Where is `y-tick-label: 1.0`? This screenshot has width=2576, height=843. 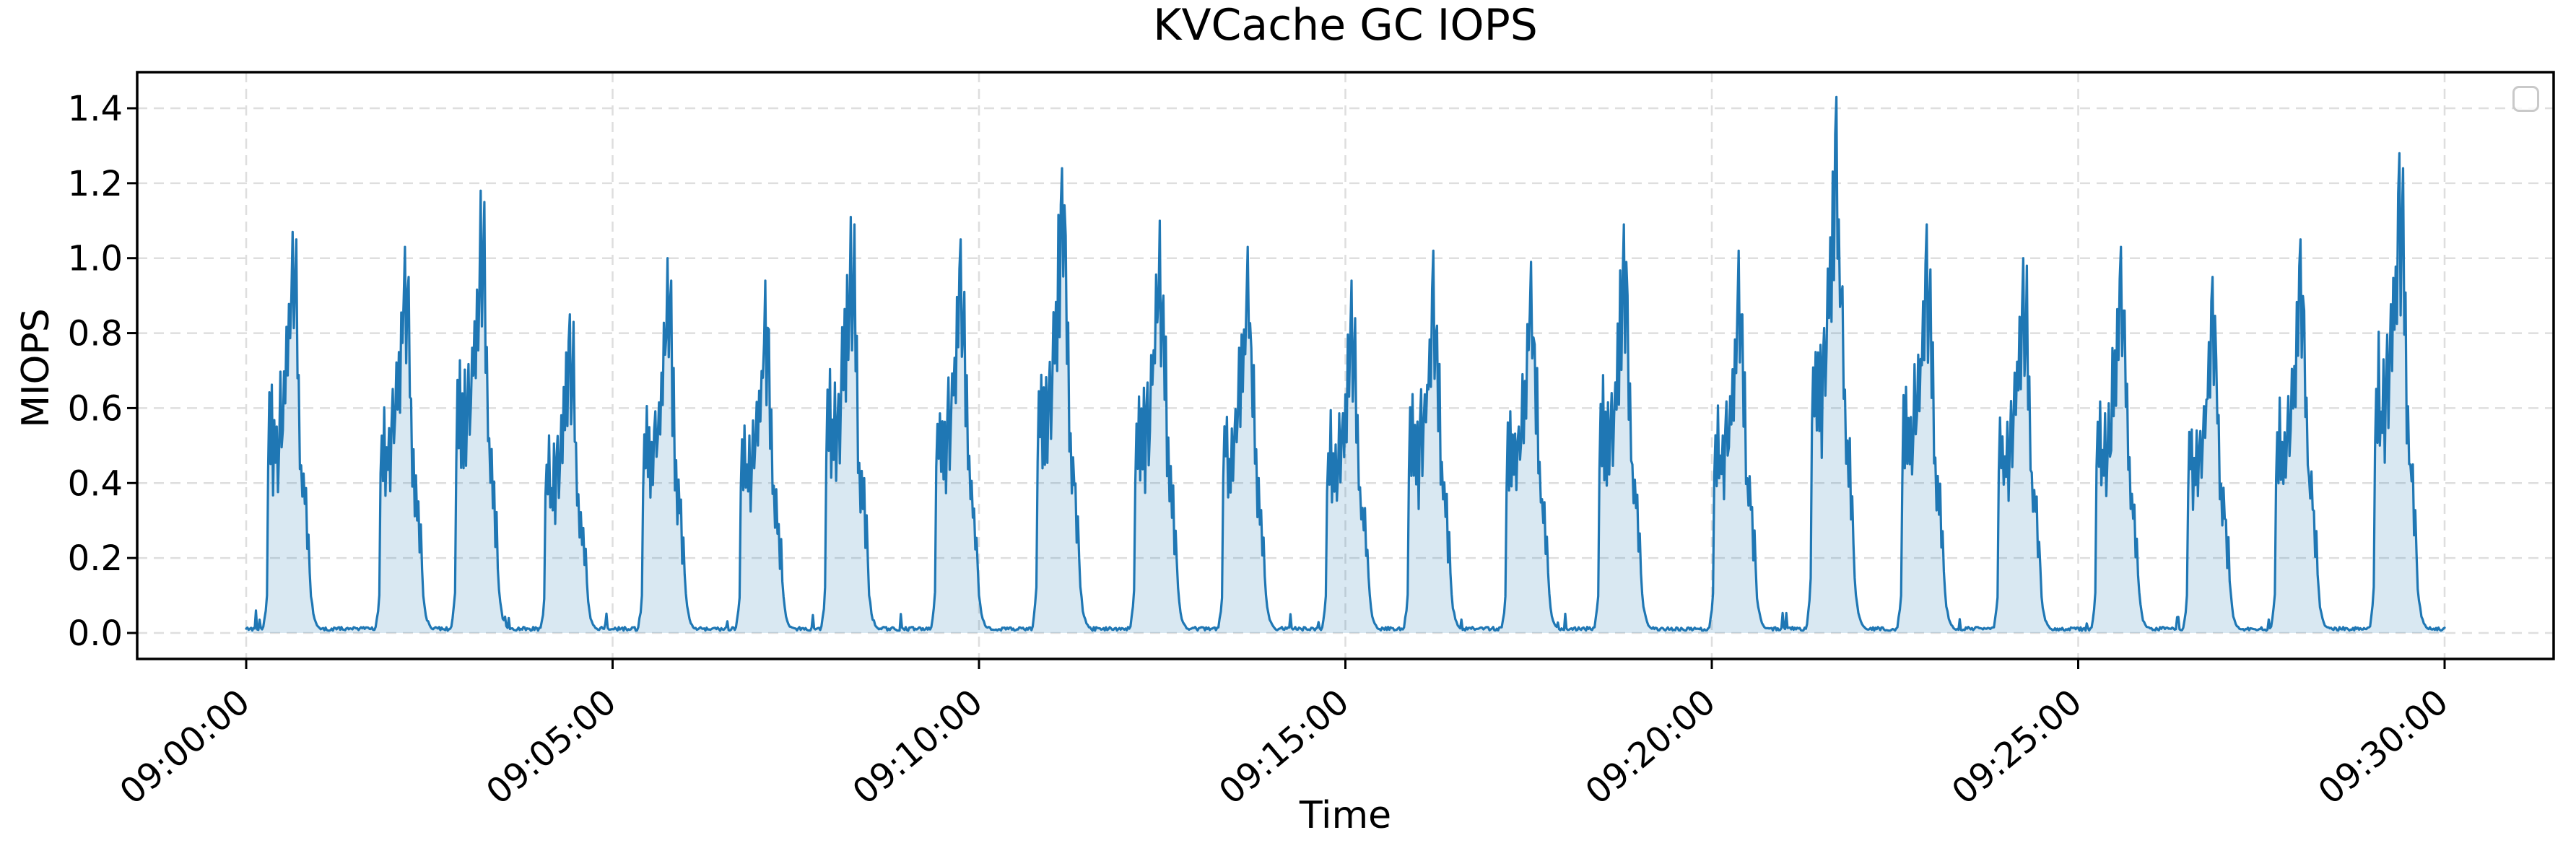 y-tick-label: 1.0 is located at coordinates (95, 259).